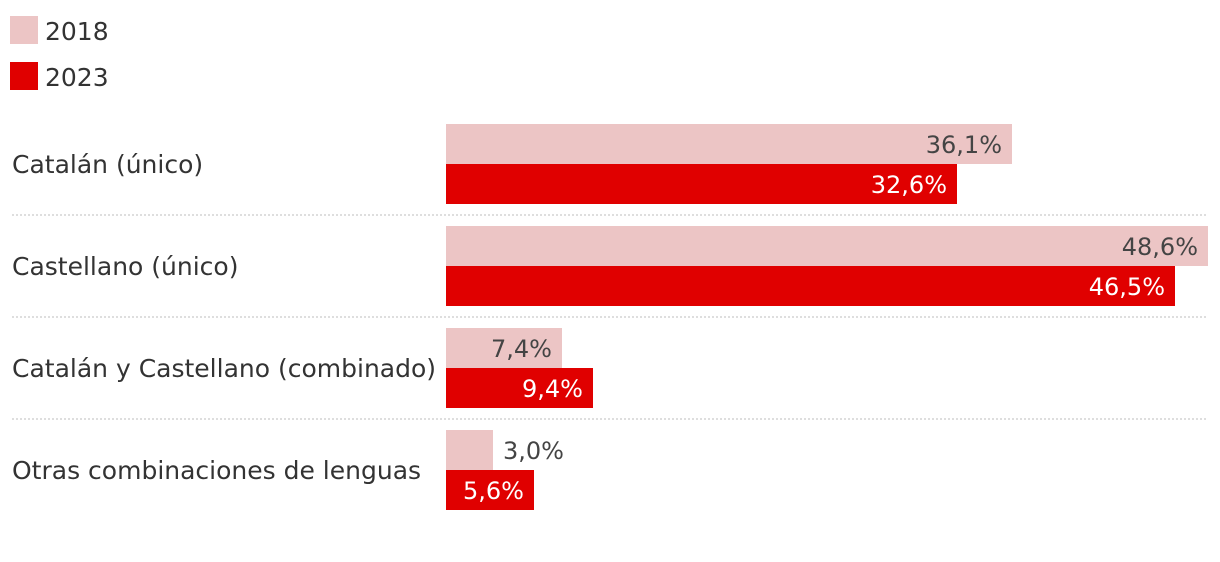 This screenshot has height=562, width=1220. I want to click on data-label: 48,6%, so click(1160, 247).